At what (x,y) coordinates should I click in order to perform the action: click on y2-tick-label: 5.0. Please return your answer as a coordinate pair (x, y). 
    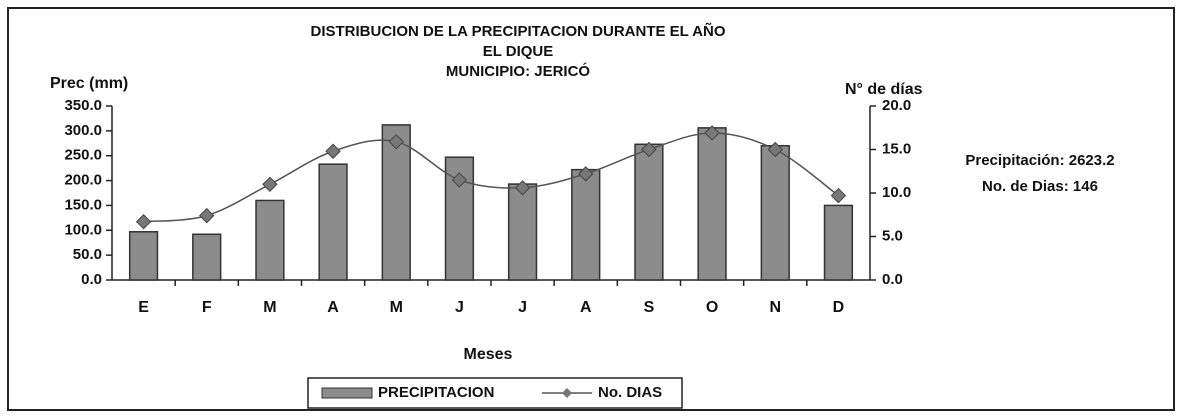
    Looking at the image, I should click on (892, 235).